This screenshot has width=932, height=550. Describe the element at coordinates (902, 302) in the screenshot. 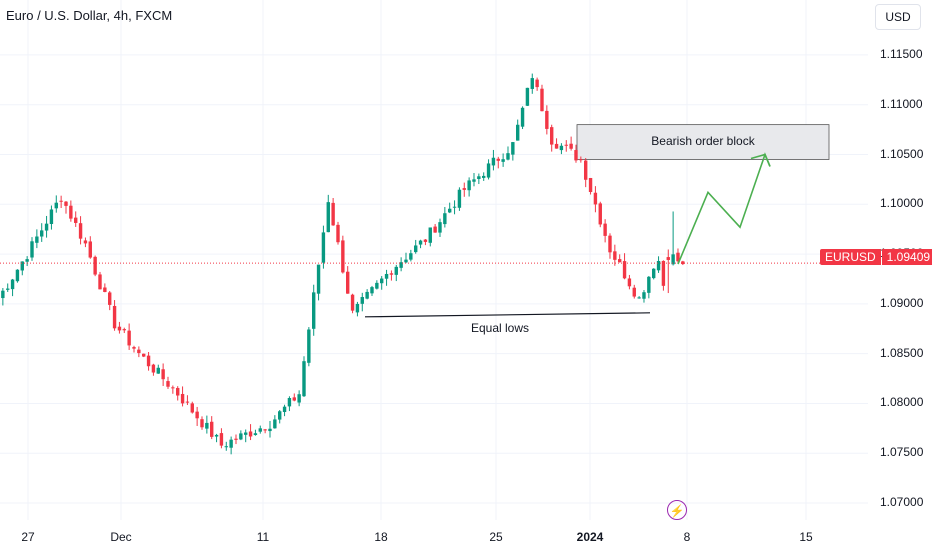

I see `price-tick-label: 1.09000` at that location.